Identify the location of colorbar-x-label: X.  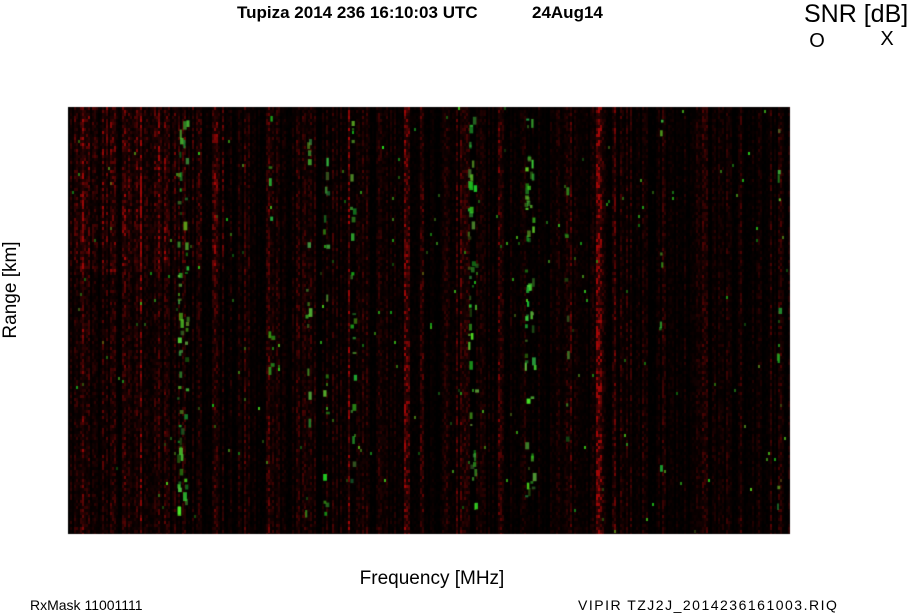
(887, 39).